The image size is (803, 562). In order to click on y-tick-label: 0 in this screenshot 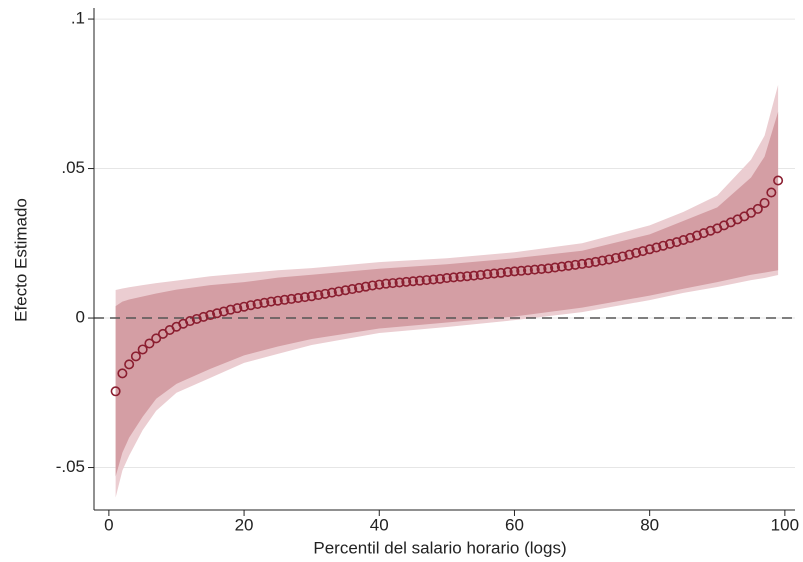, I will do `click(80, 317)`.